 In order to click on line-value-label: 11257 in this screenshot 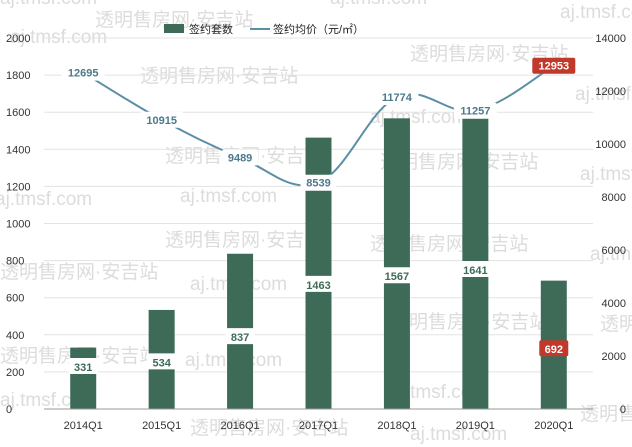, I will do `click(475, 112)`.